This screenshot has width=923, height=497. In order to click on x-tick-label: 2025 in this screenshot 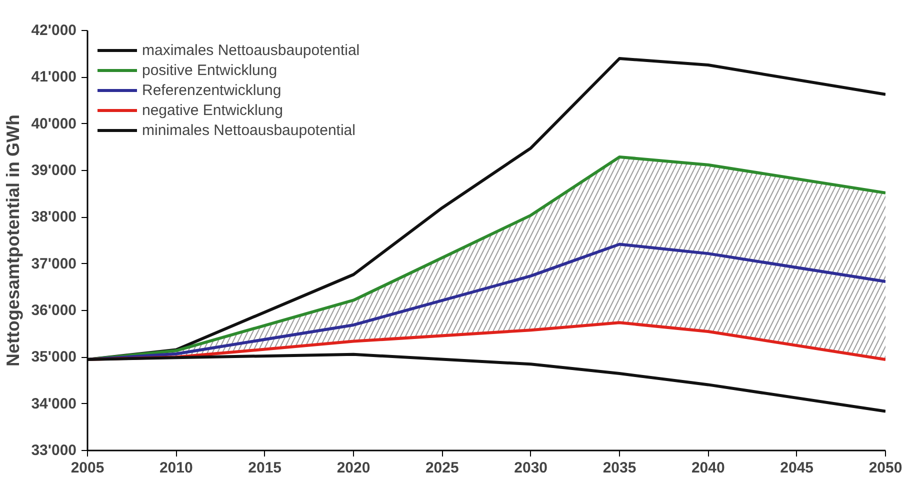, I will do `click(442, 468)`.